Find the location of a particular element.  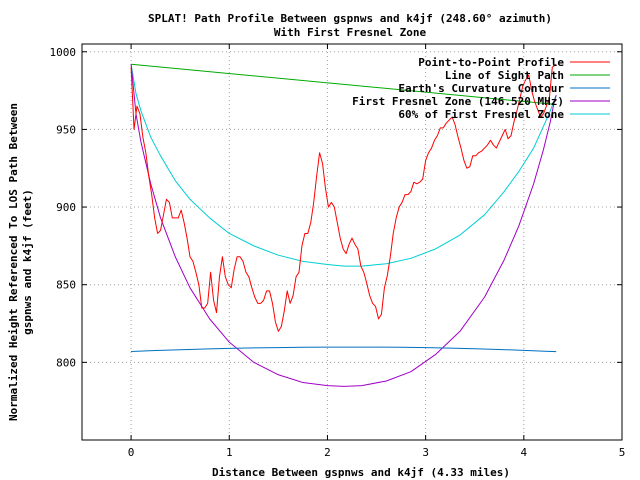

legend-label: Line of Sight Path is located at coordinates (504, 75).